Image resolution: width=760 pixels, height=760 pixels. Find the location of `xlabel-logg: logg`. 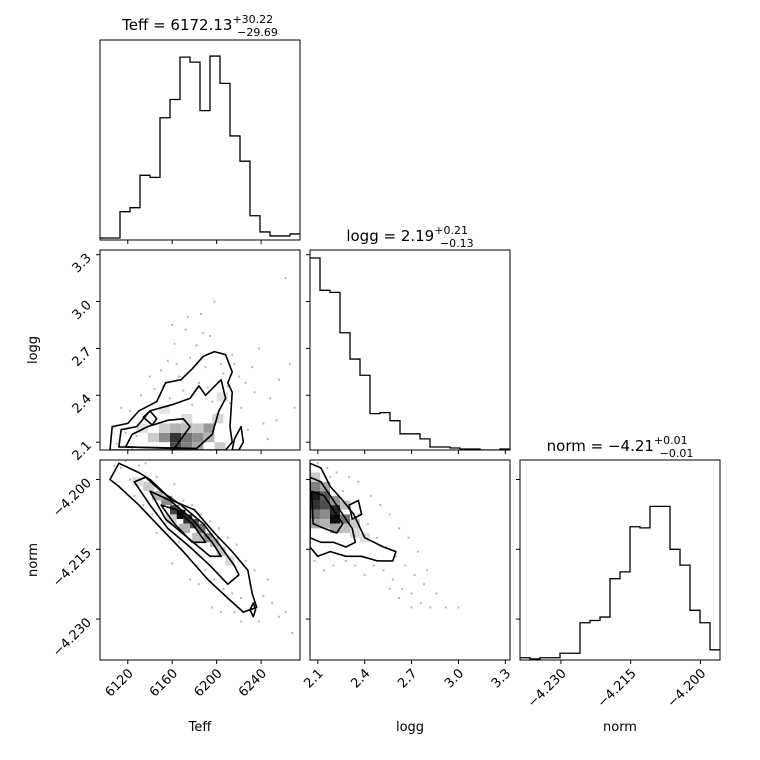

xlabel-logg: logg is located at coordinates (410, 727).